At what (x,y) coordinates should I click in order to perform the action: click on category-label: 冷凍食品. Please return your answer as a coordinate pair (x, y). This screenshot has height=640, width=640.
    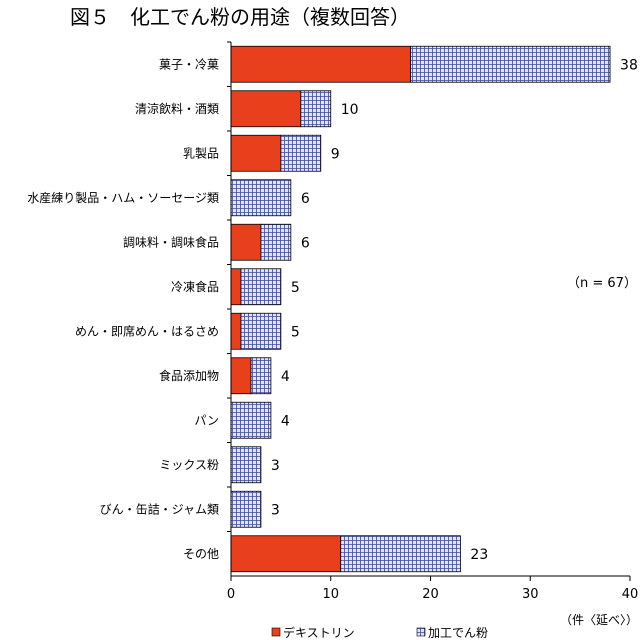
    Looking at the image, I should click on (195, 286).